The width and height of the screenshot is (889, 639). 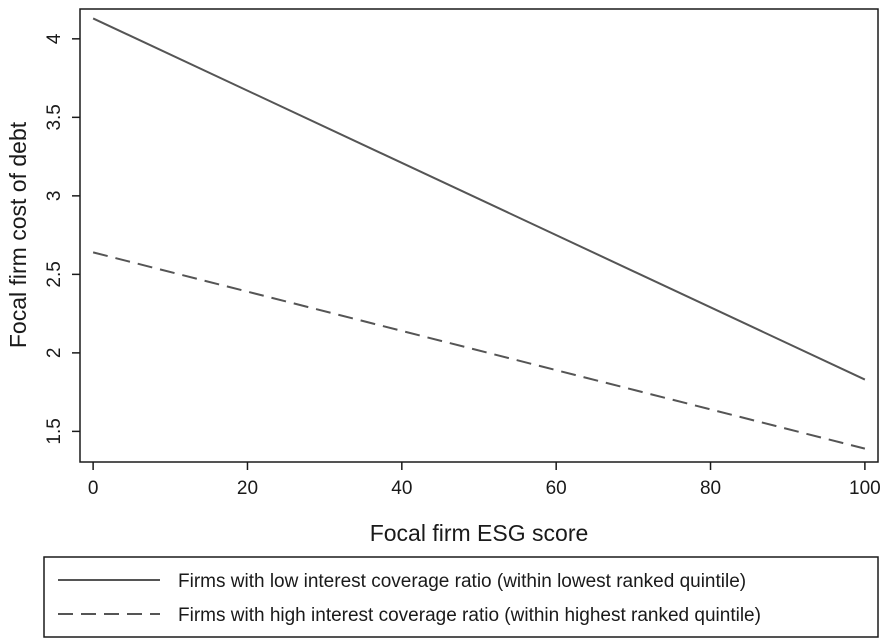 What do you see at coordinates (18, 234) in the screenshot?
I see `y-axis-title: Focal firm cost of debt` at bounding box center [18, 234].